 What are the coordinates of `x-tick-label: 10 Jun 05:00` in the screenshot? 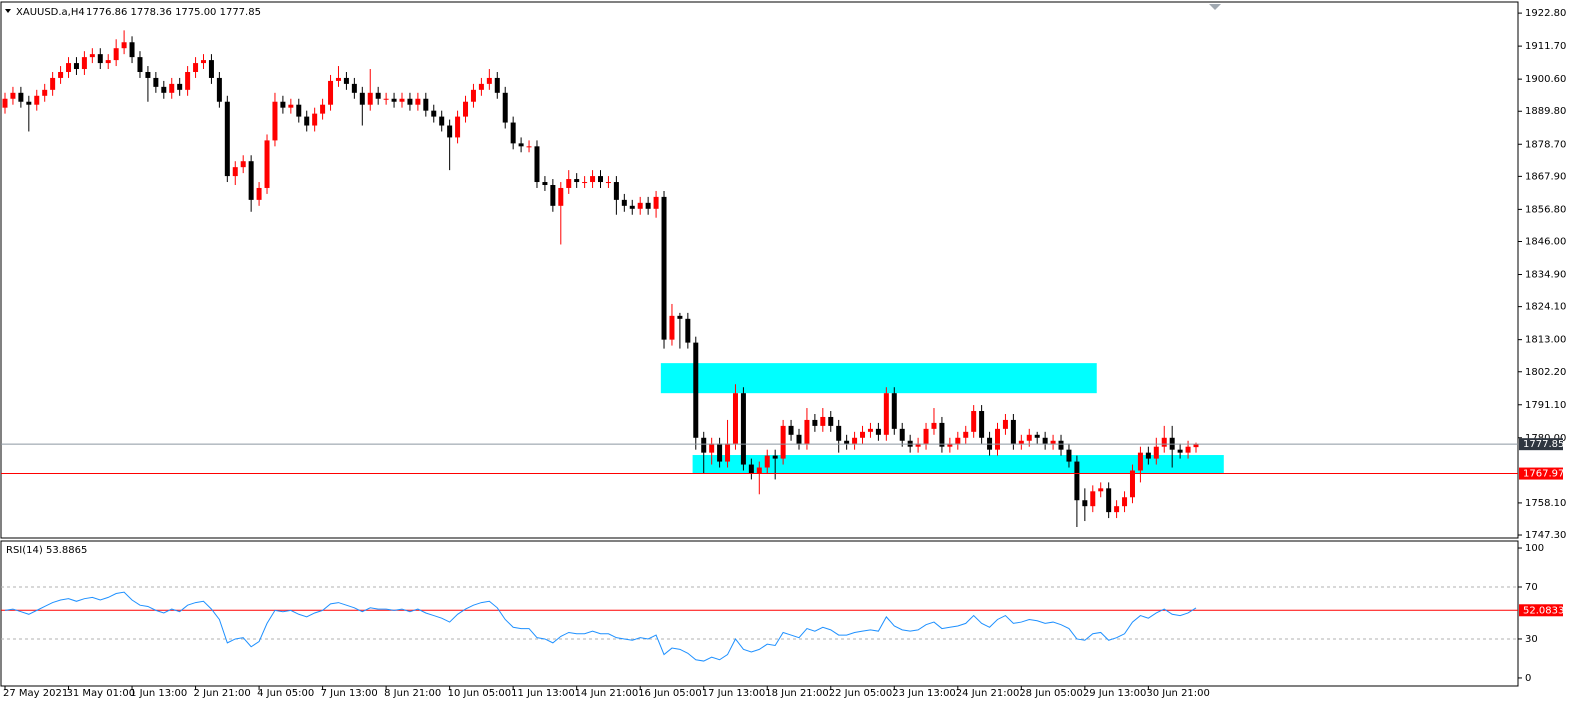 It's located at (480, 693).